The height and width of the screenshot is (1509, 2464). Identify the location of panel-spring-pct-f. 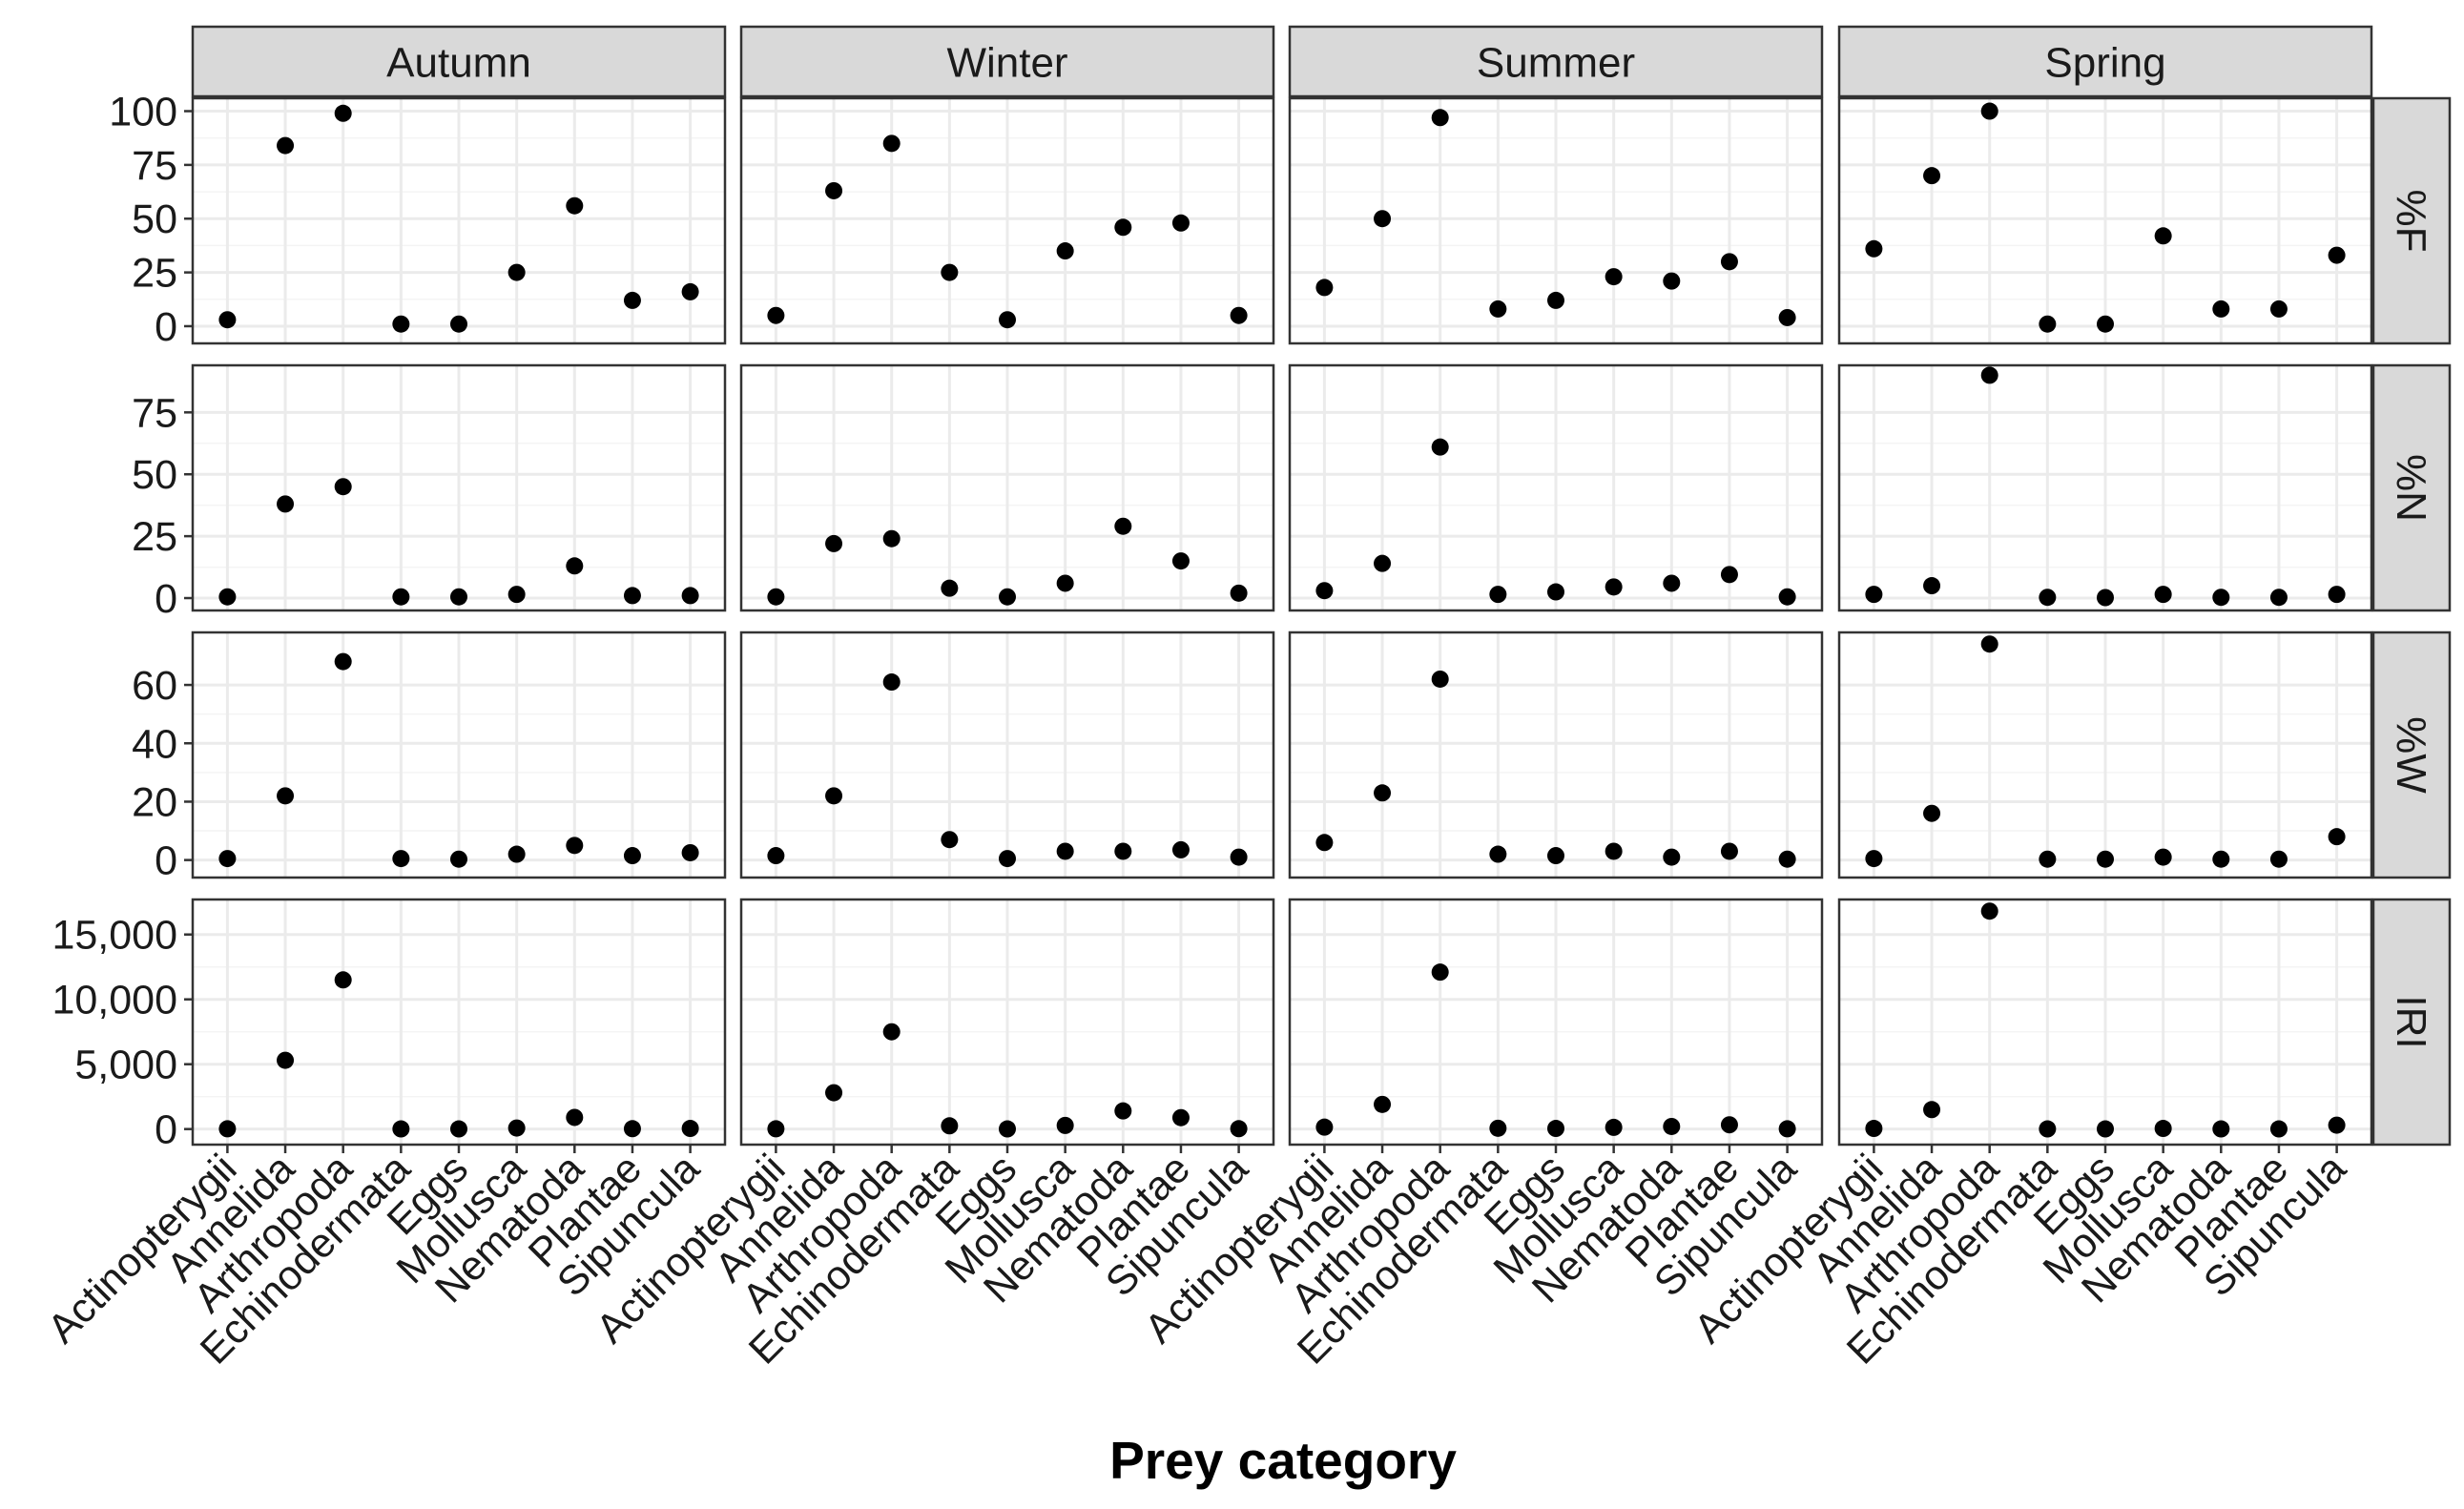
(2105, 221).